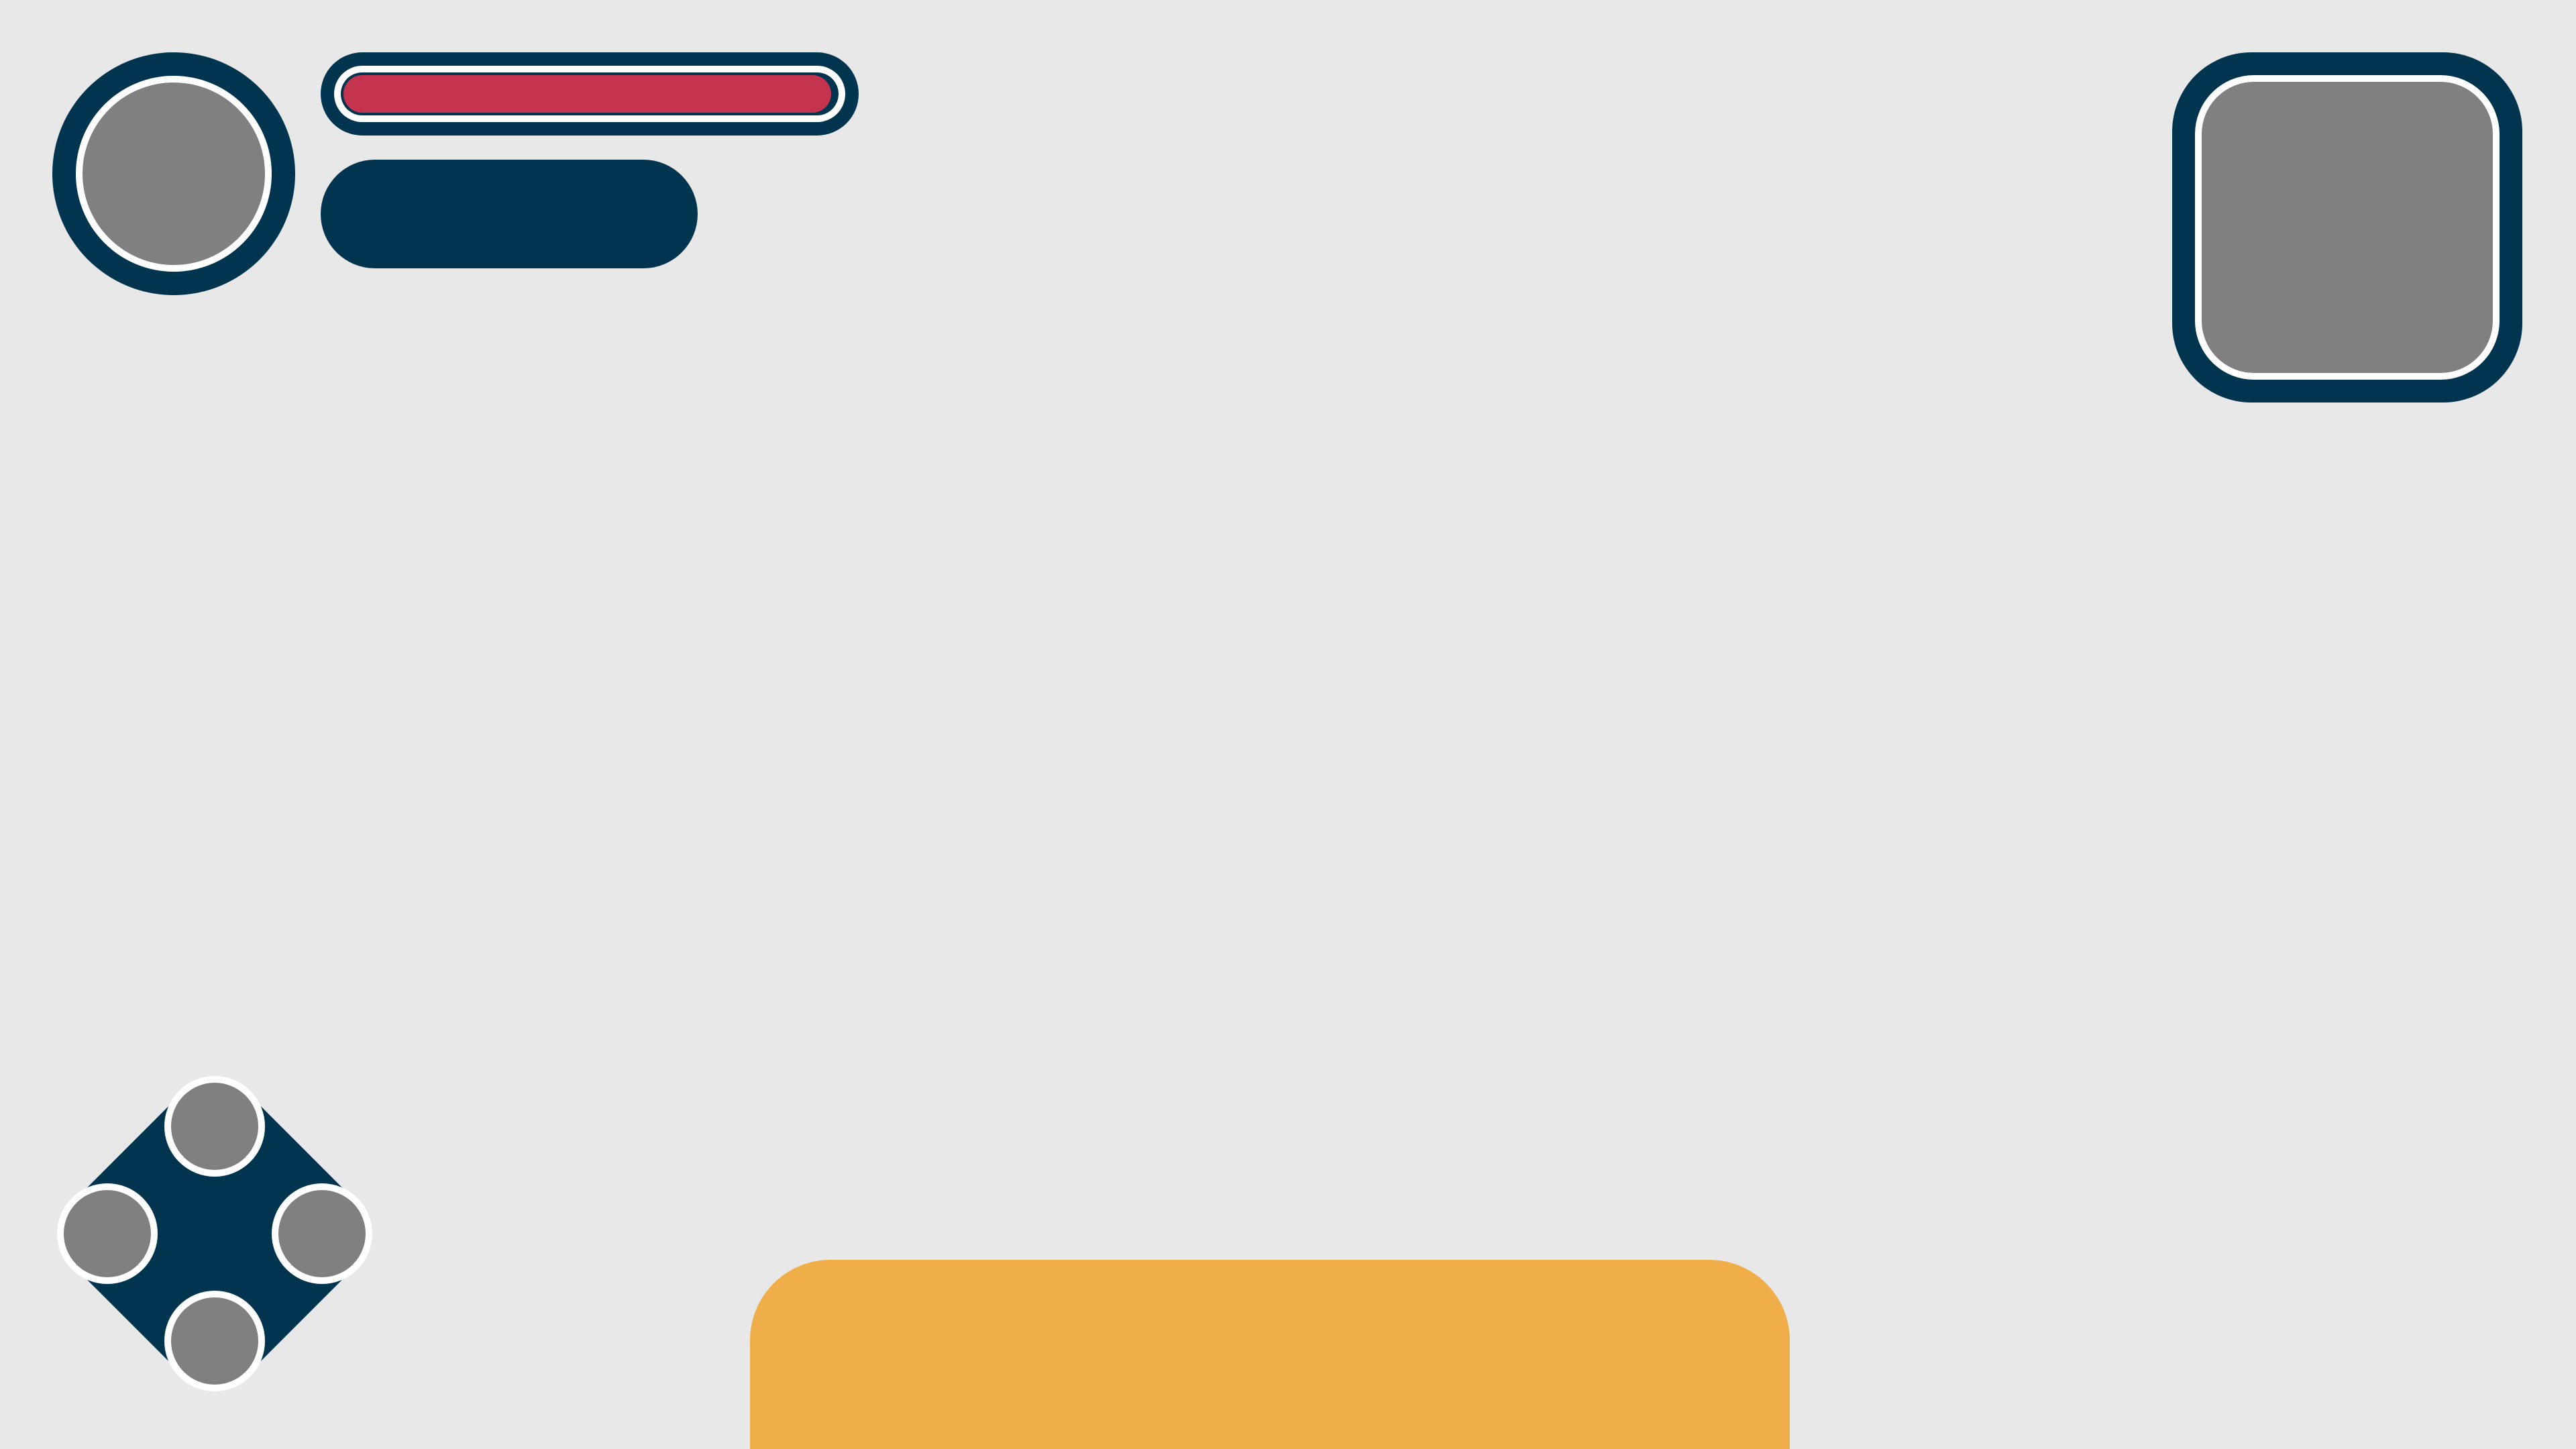 This screenshot has height=1449, width=2576. Describe the element at coordinates (1270, 1354) in the screenshot. I see `bottom-panel` at that location.